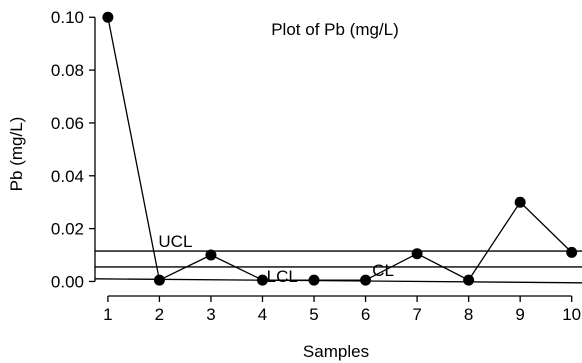  What do you see at coordinates (365, 314) in the screenshot?
I see `x-tick-label: 6` at bounding box center [365, 314].